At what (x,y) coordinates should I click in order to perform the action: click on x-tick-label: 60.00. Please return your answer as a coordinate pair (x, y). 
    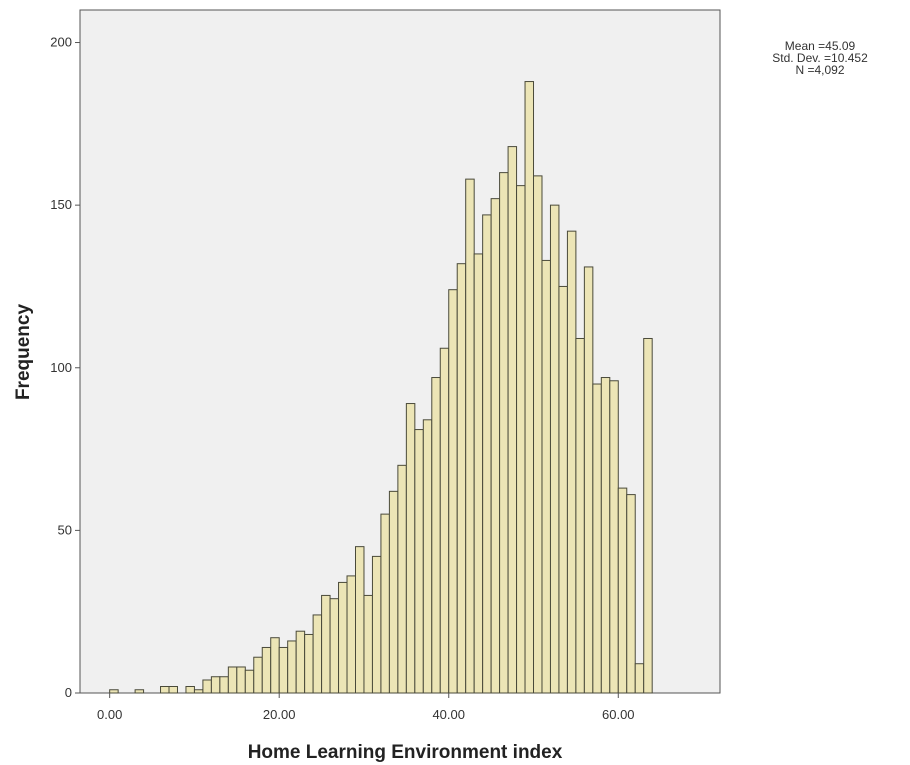
    Looking at the image, I should click on (618, 714).